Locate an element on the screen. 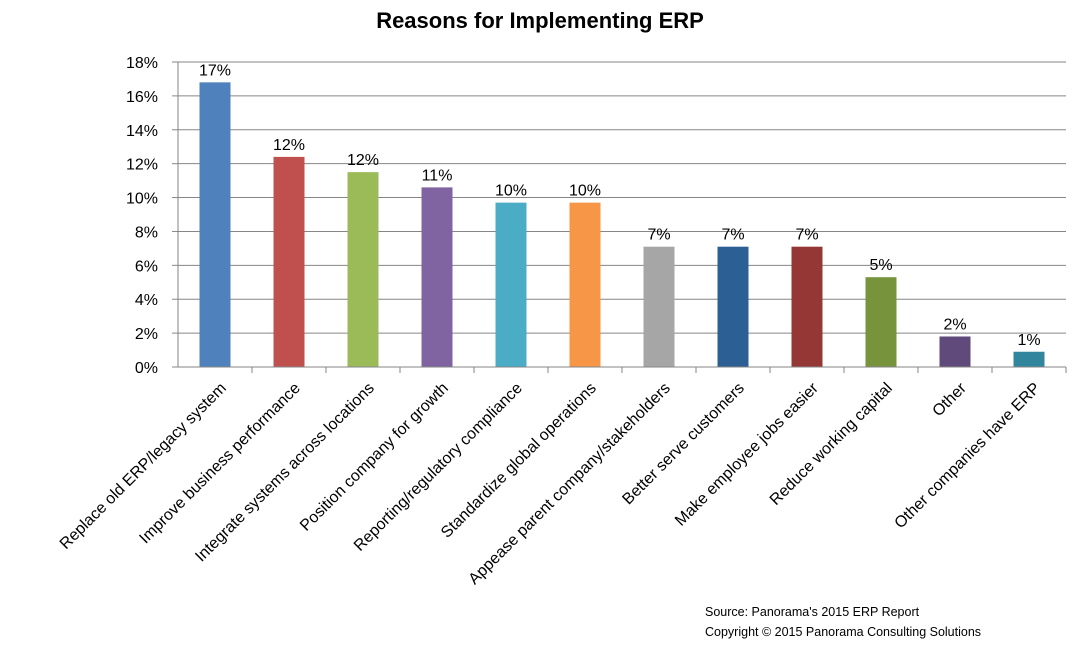 This screenshot has width=1080, height=653. category-label: Replace old ERP/legacy system is located at coordinates (143, 466).